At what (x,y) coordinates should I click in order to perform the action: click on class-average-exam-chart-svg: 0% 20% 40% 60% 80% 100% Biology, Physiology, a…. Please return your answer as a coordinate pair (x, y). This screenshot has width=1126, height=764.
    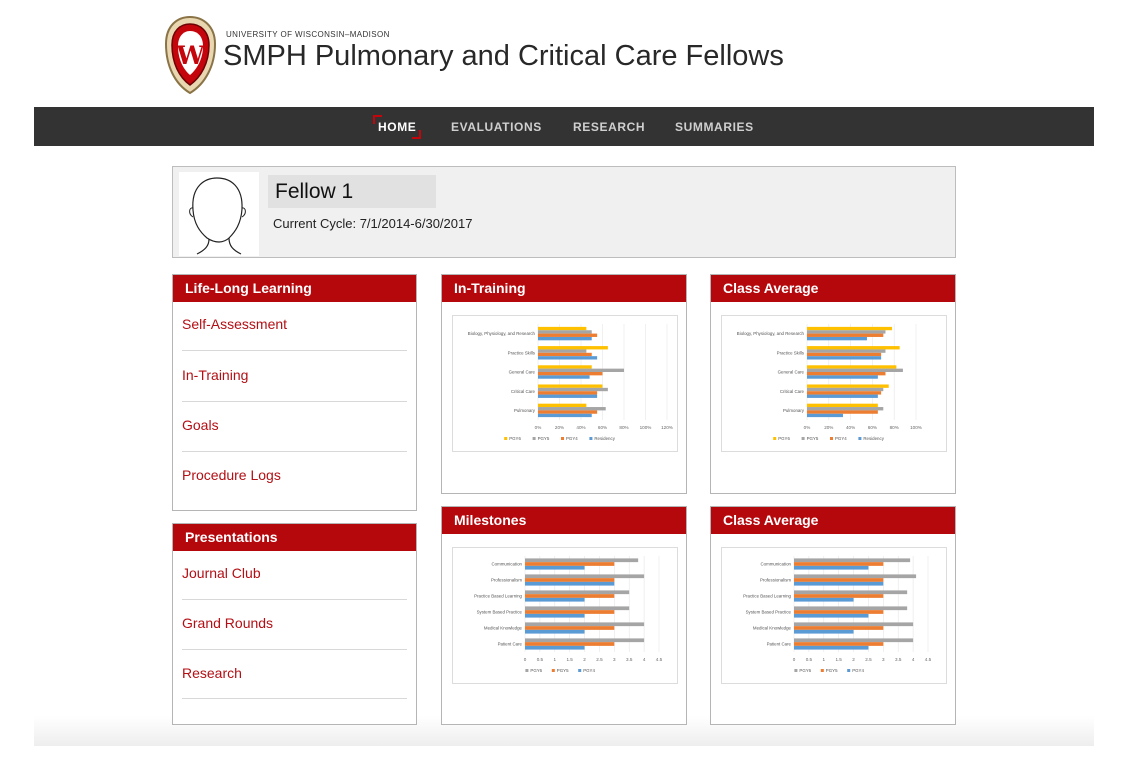
    Looking at the image, I should click on (829, 382).